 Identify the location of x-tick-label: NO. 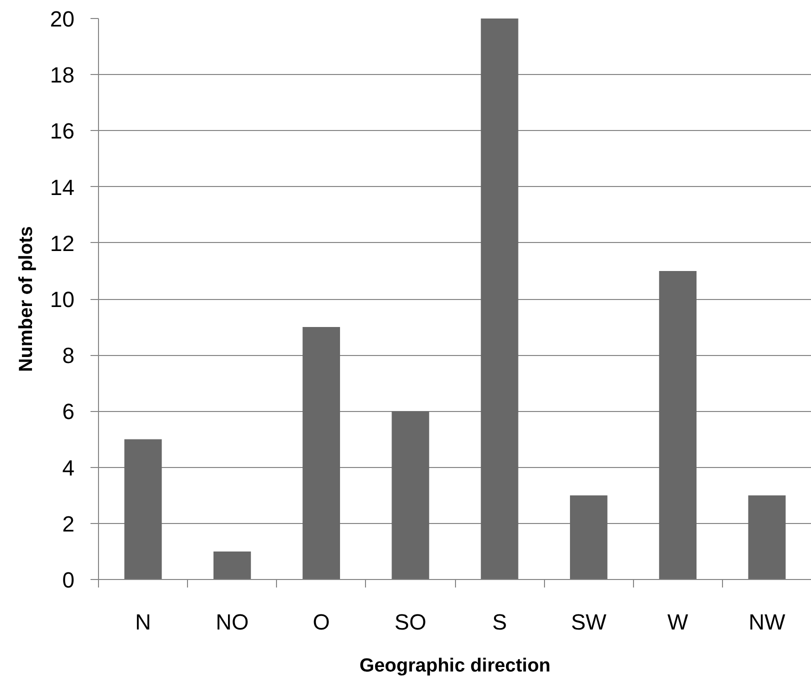
(232, 622).